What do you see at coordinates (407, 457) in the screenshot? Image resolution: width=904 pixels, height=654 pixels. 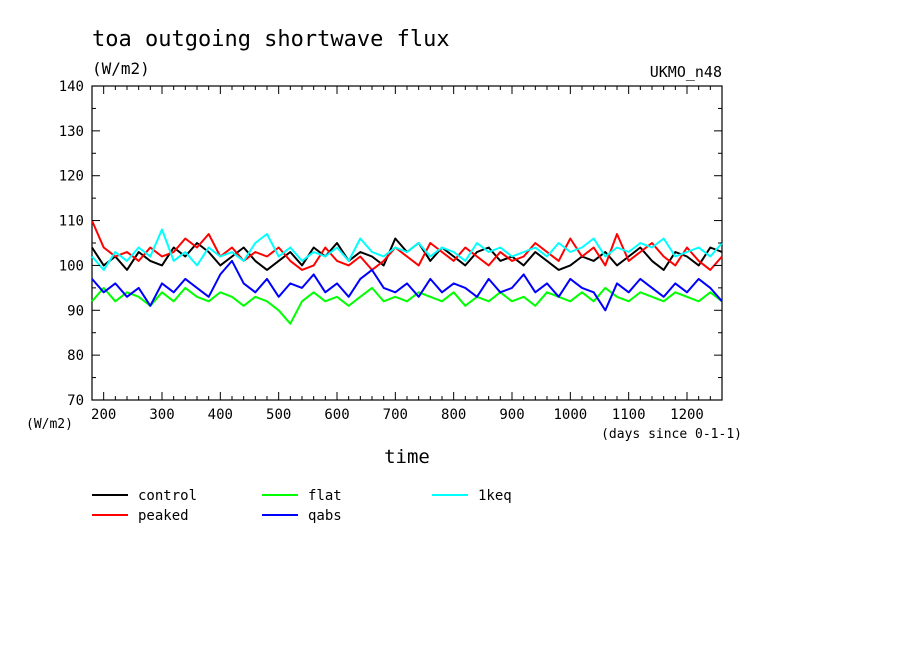 I see `x-axis-label: time` at bounding box center [407, 457].